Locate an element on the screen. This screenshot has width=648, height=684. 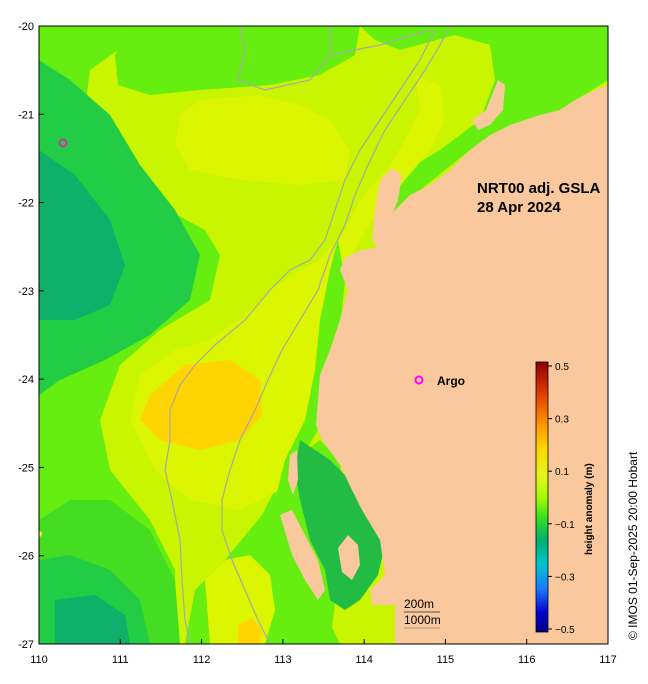
colorbar-title: height anomaly (m) is located at coordinates (589, 509).